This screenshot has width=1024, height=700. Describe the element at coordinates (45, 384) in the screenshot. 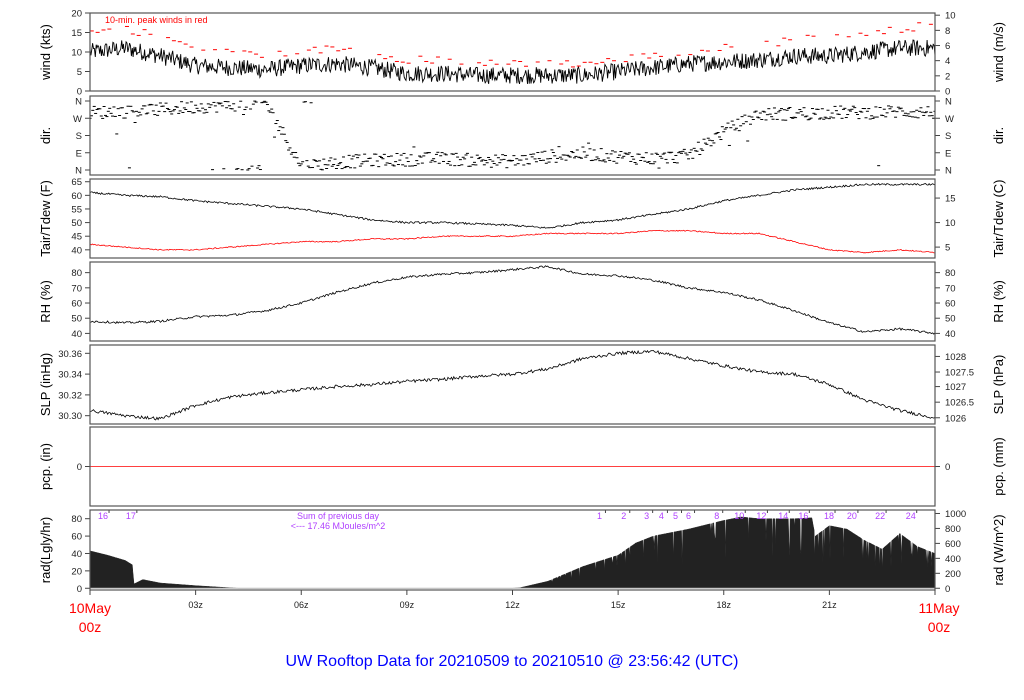

I see `y-axis-label: SLP (inHg)` at that location.